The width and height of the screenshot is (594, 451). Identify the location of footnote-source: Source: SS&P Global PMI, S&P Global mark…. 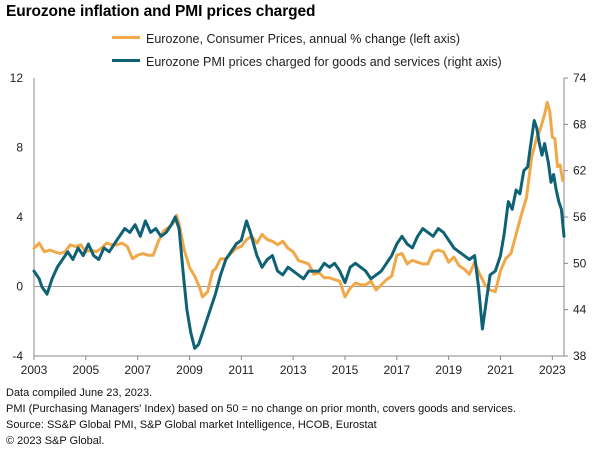
(191, 425).